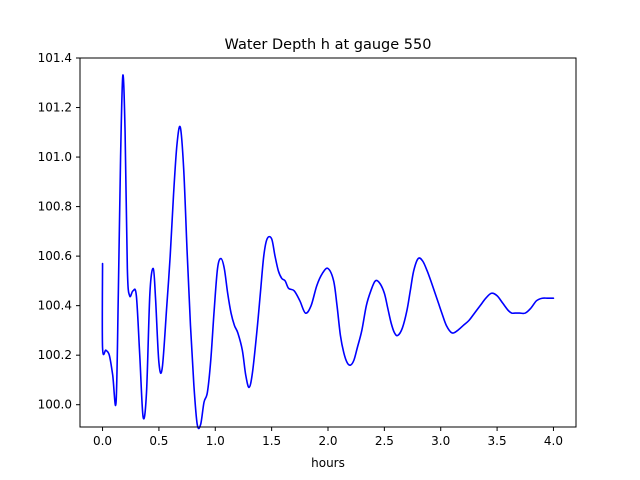  I want to click on x-tick-label: 4.0, so click(553, 441).